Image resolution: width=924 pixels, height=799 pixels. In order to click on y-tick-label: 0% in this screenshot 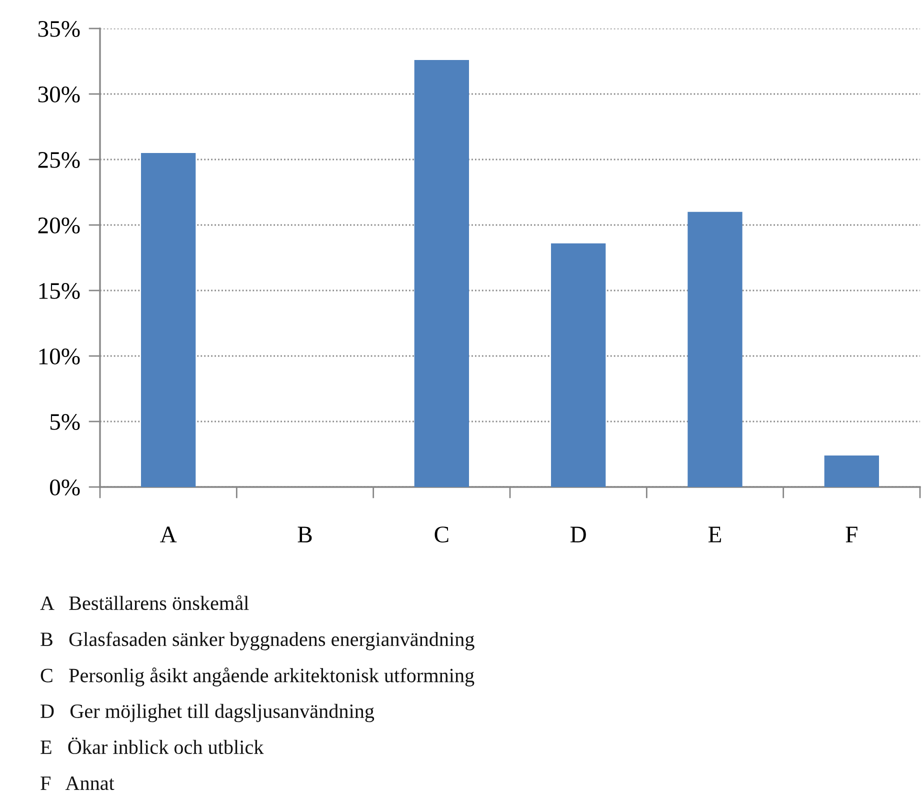, I will do `click(65, 487)`.